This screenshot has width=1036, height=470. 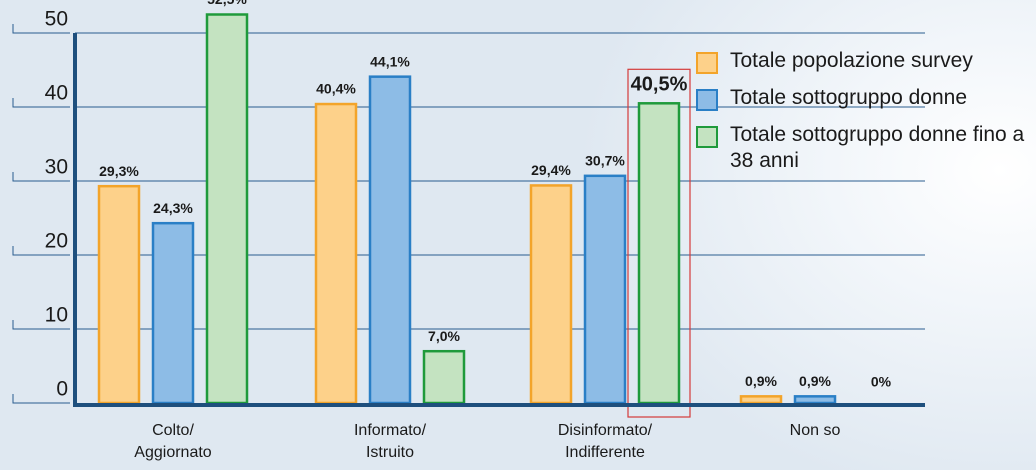 I want to click on value-label: 40,5%, so click(x=659, y=85).